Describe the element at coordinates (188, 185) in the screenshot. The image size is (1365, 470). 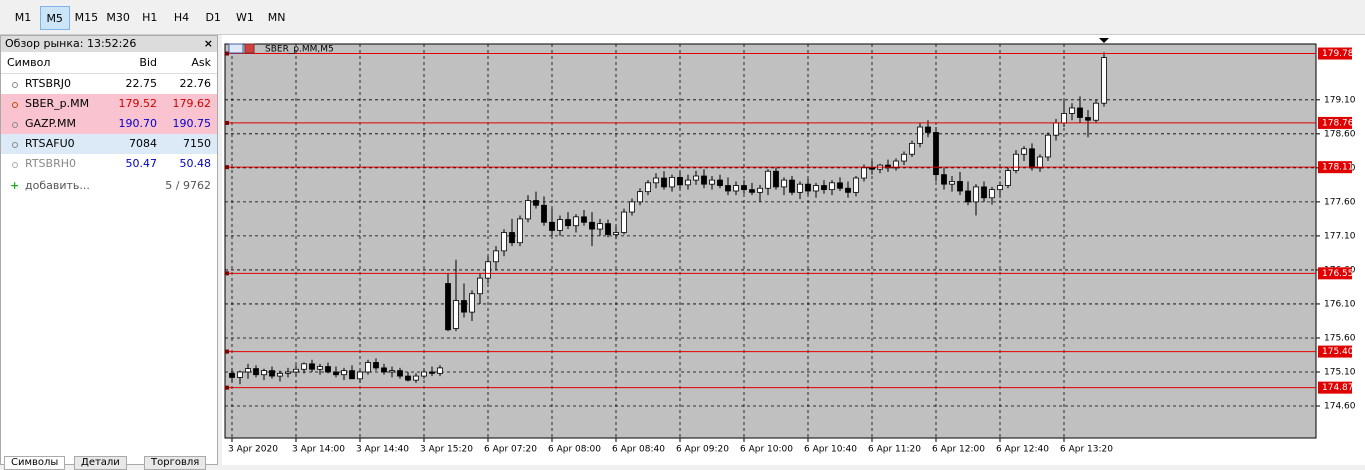
I see `count: 5 / 9762` at that location.